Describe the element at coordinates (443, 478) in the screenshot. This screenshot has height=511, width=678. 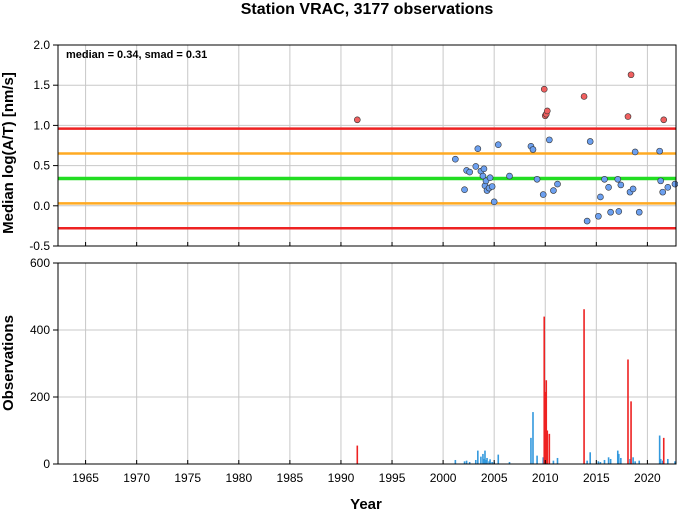
I see `x-tick-label: 2000` at that location.